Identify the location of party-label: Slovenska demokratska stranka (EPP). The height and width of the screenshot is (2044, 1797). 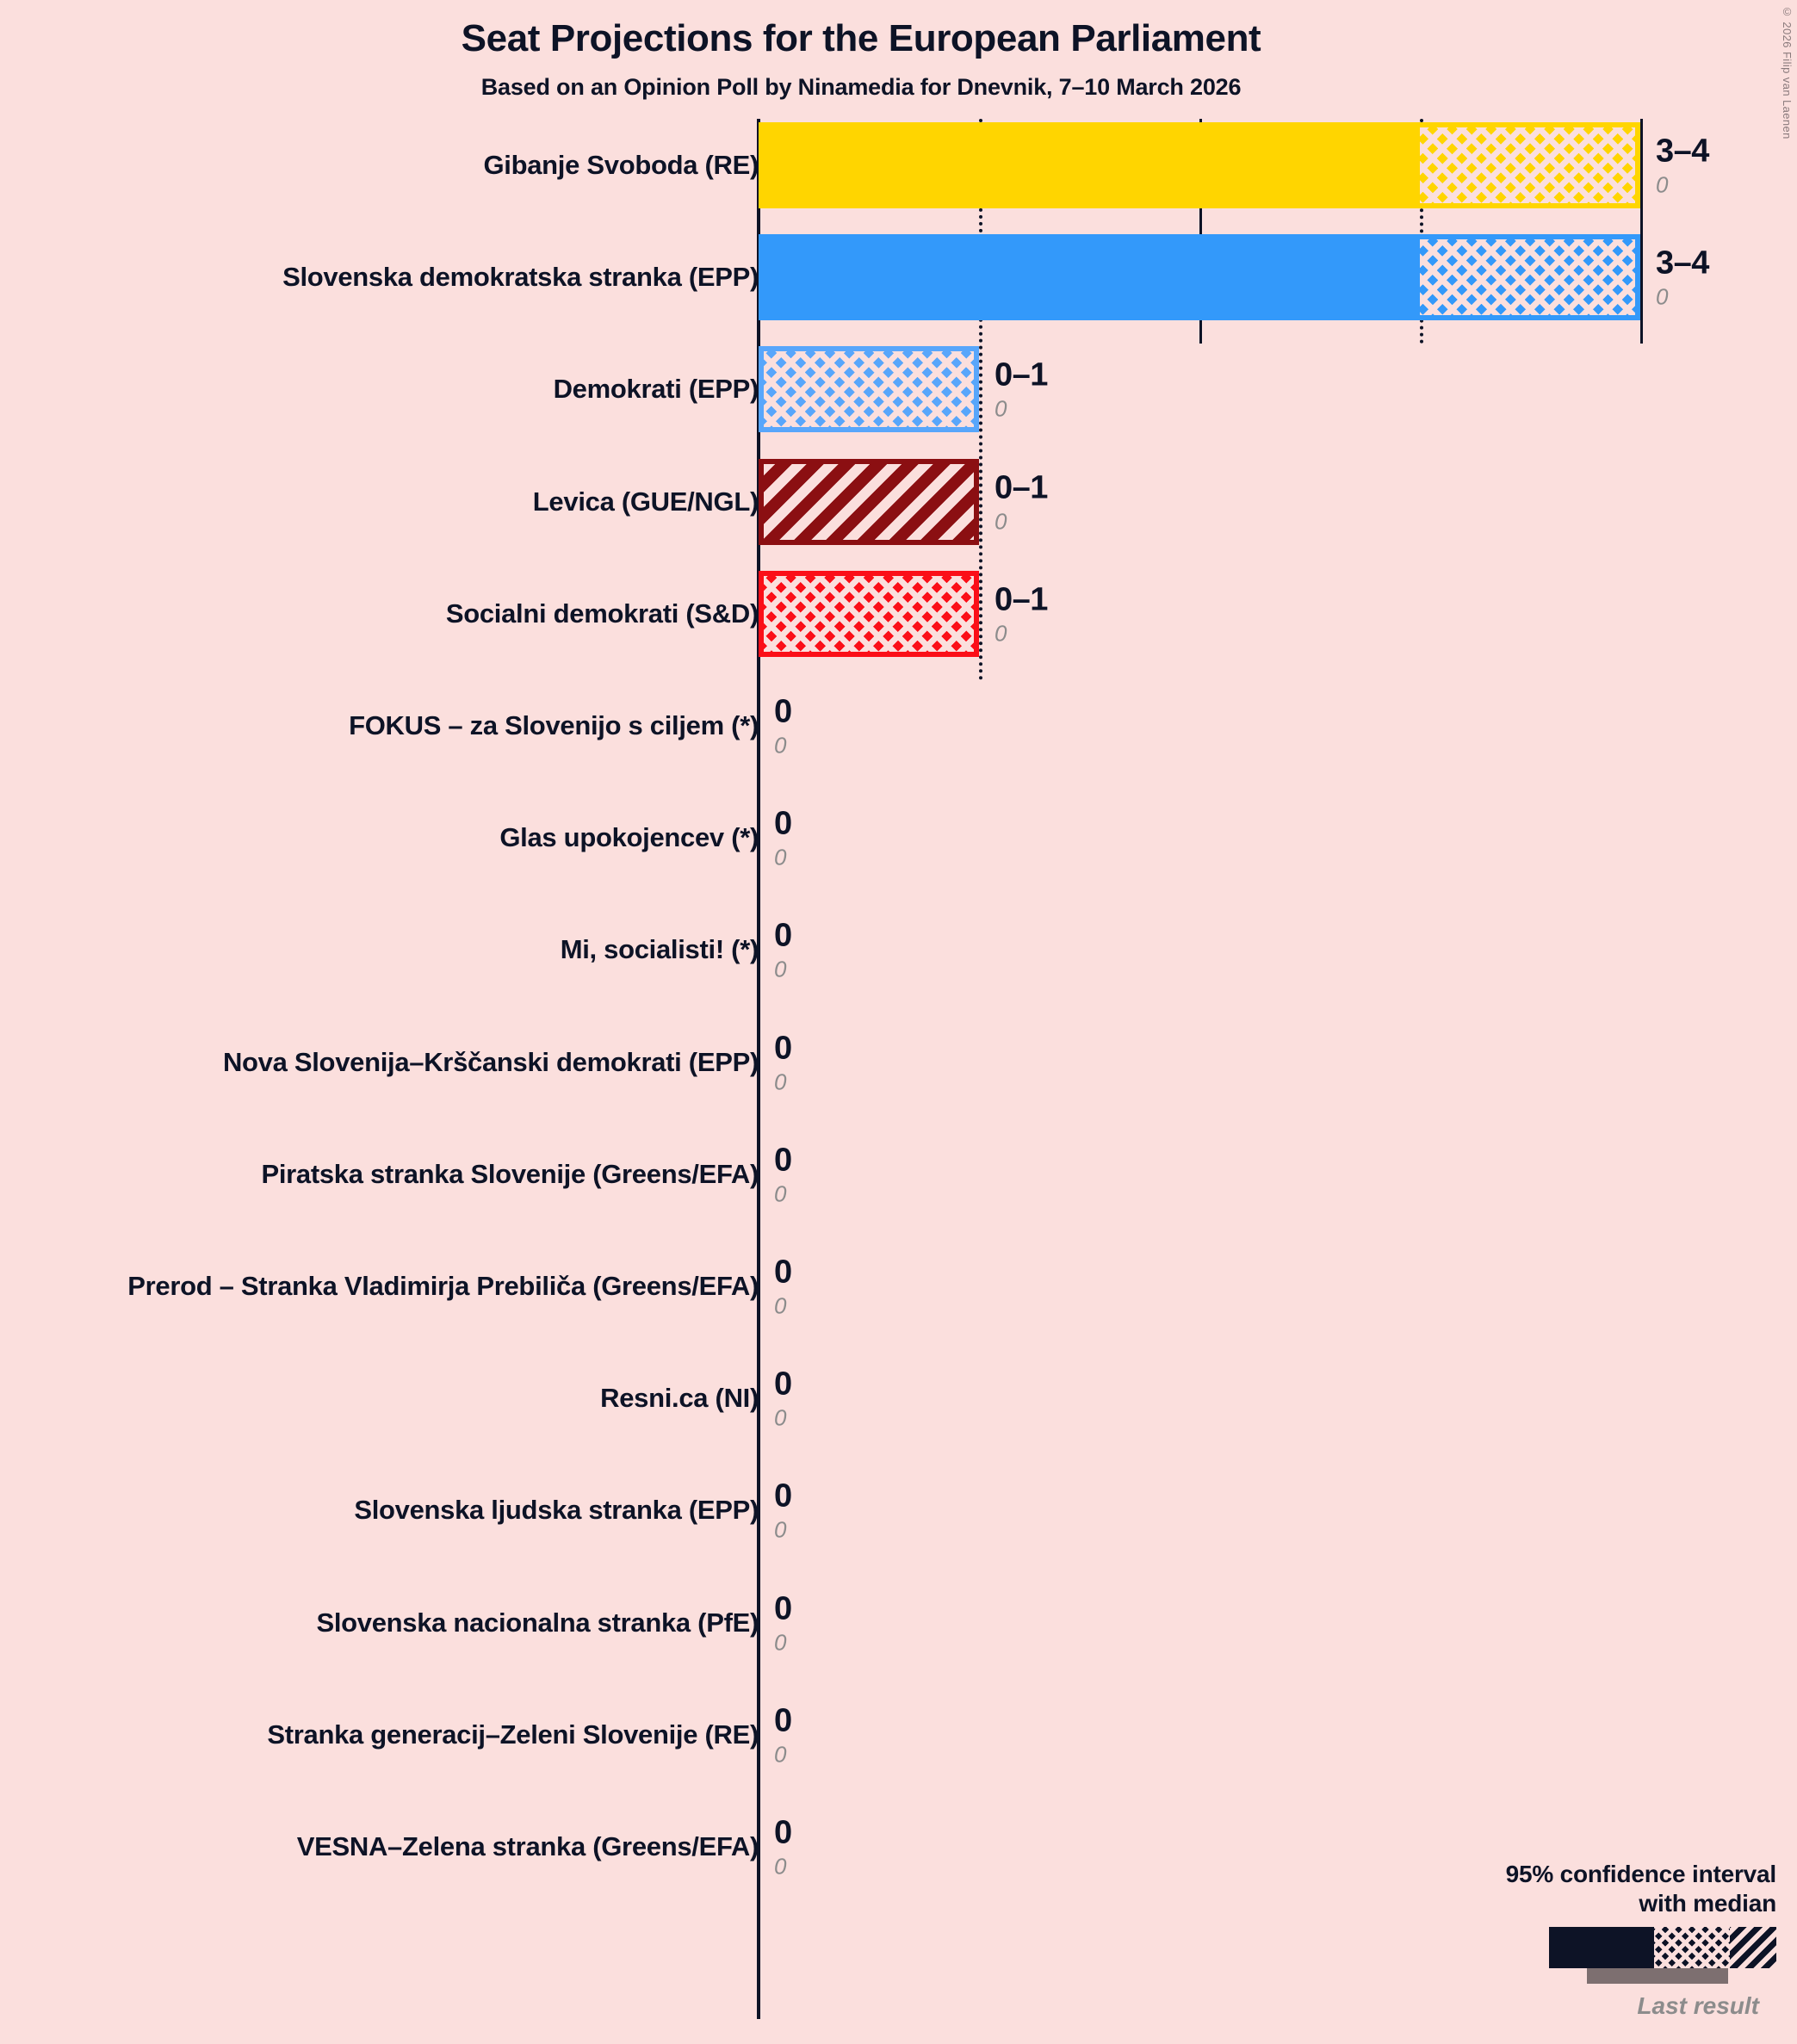
(520, 277).